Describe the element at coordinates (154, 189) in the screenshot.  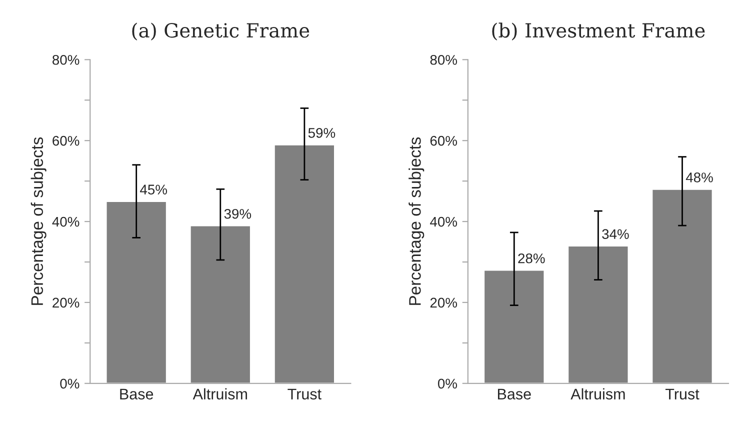
I see `data-label: 45%` at that location.